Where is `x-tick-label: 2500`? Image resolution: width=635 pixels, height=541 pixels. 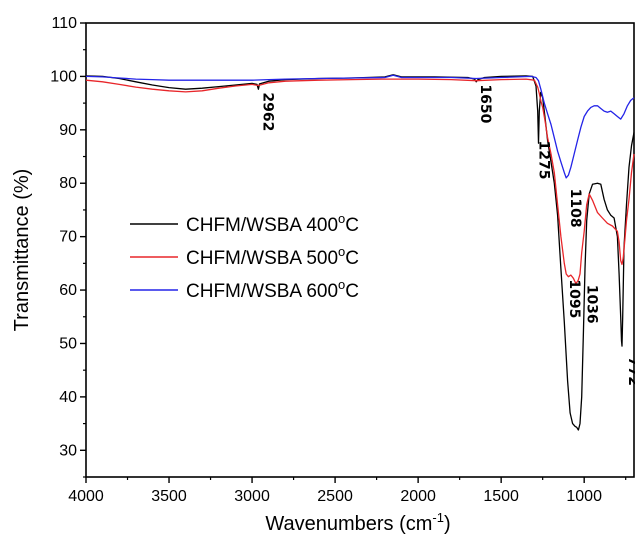
x-tick-label: 2500 is located at coordinates (335, 496).